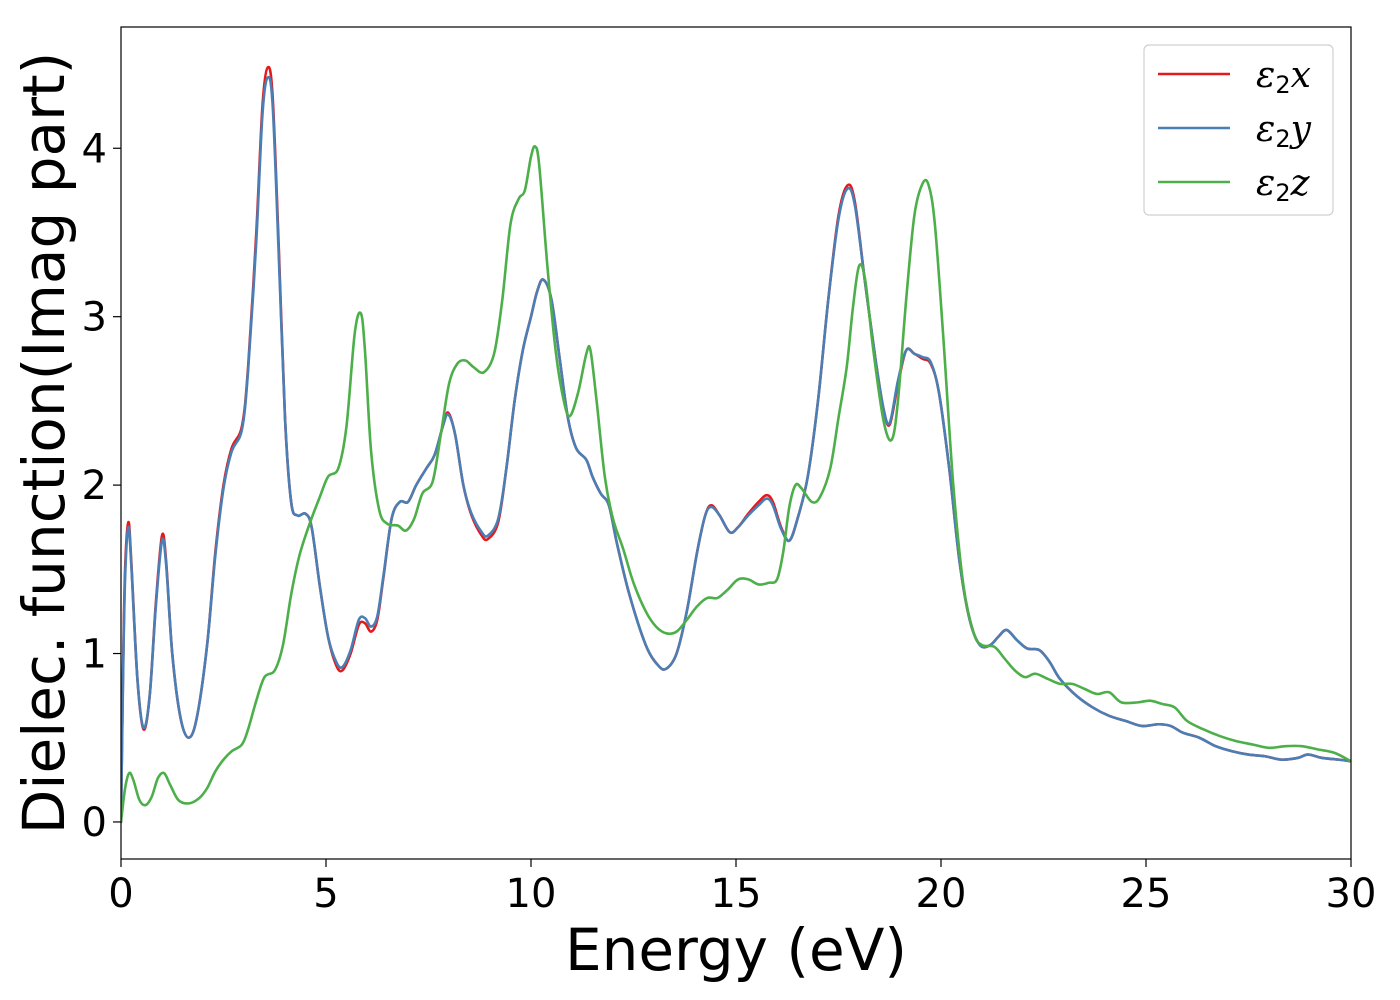 The width and height of the screenshot is (1400, 1000). I want to click on x-tick-label: 10, so click(531, 894).